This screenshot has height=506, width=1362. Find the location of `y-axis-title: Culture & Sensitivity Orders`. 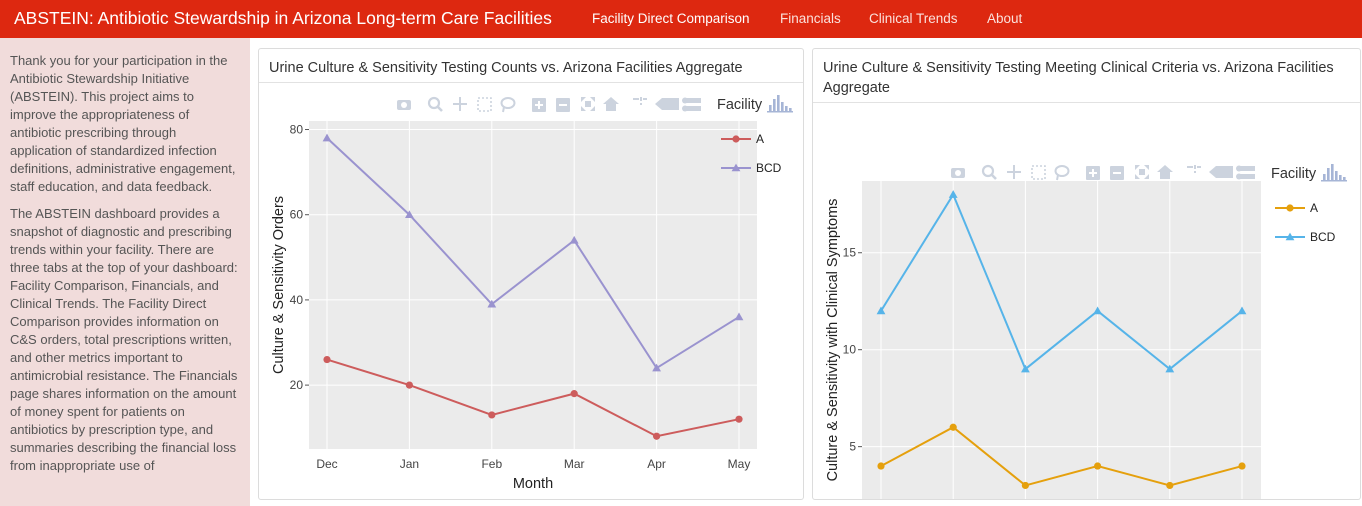

y-axis-title: Culture & Sensitivity Orders is located at coordinates (279, 285).